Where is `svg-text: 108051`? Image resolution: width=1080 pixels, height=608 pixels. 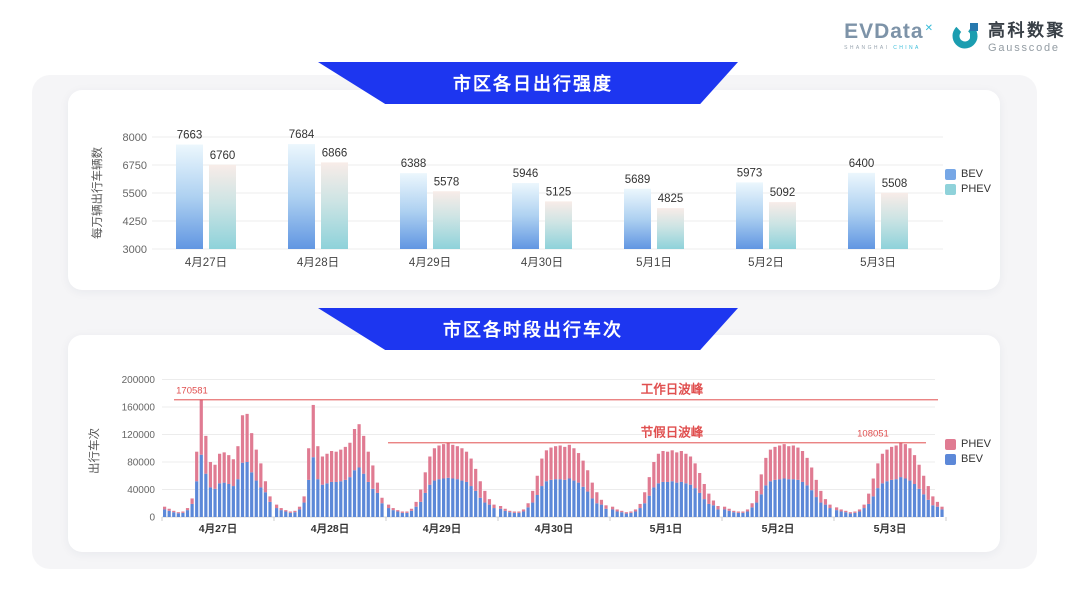 svg-text: 108051 is located at coordinates (873, 434).